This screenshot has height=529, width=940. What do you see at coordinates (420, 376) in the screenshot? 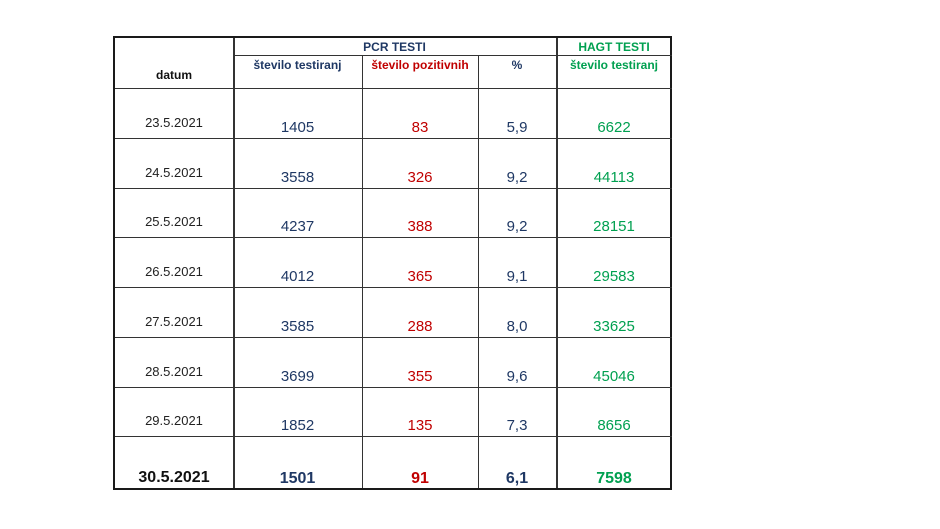
I see `cell-pcr-positive: 355` at bounding box center [420, 376].